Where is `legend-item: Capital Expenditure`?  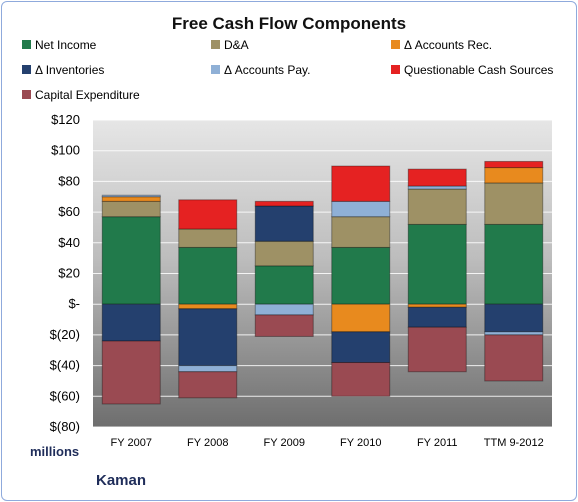 legend-item: Capital Expenditure is located at coordinates (81, 95).